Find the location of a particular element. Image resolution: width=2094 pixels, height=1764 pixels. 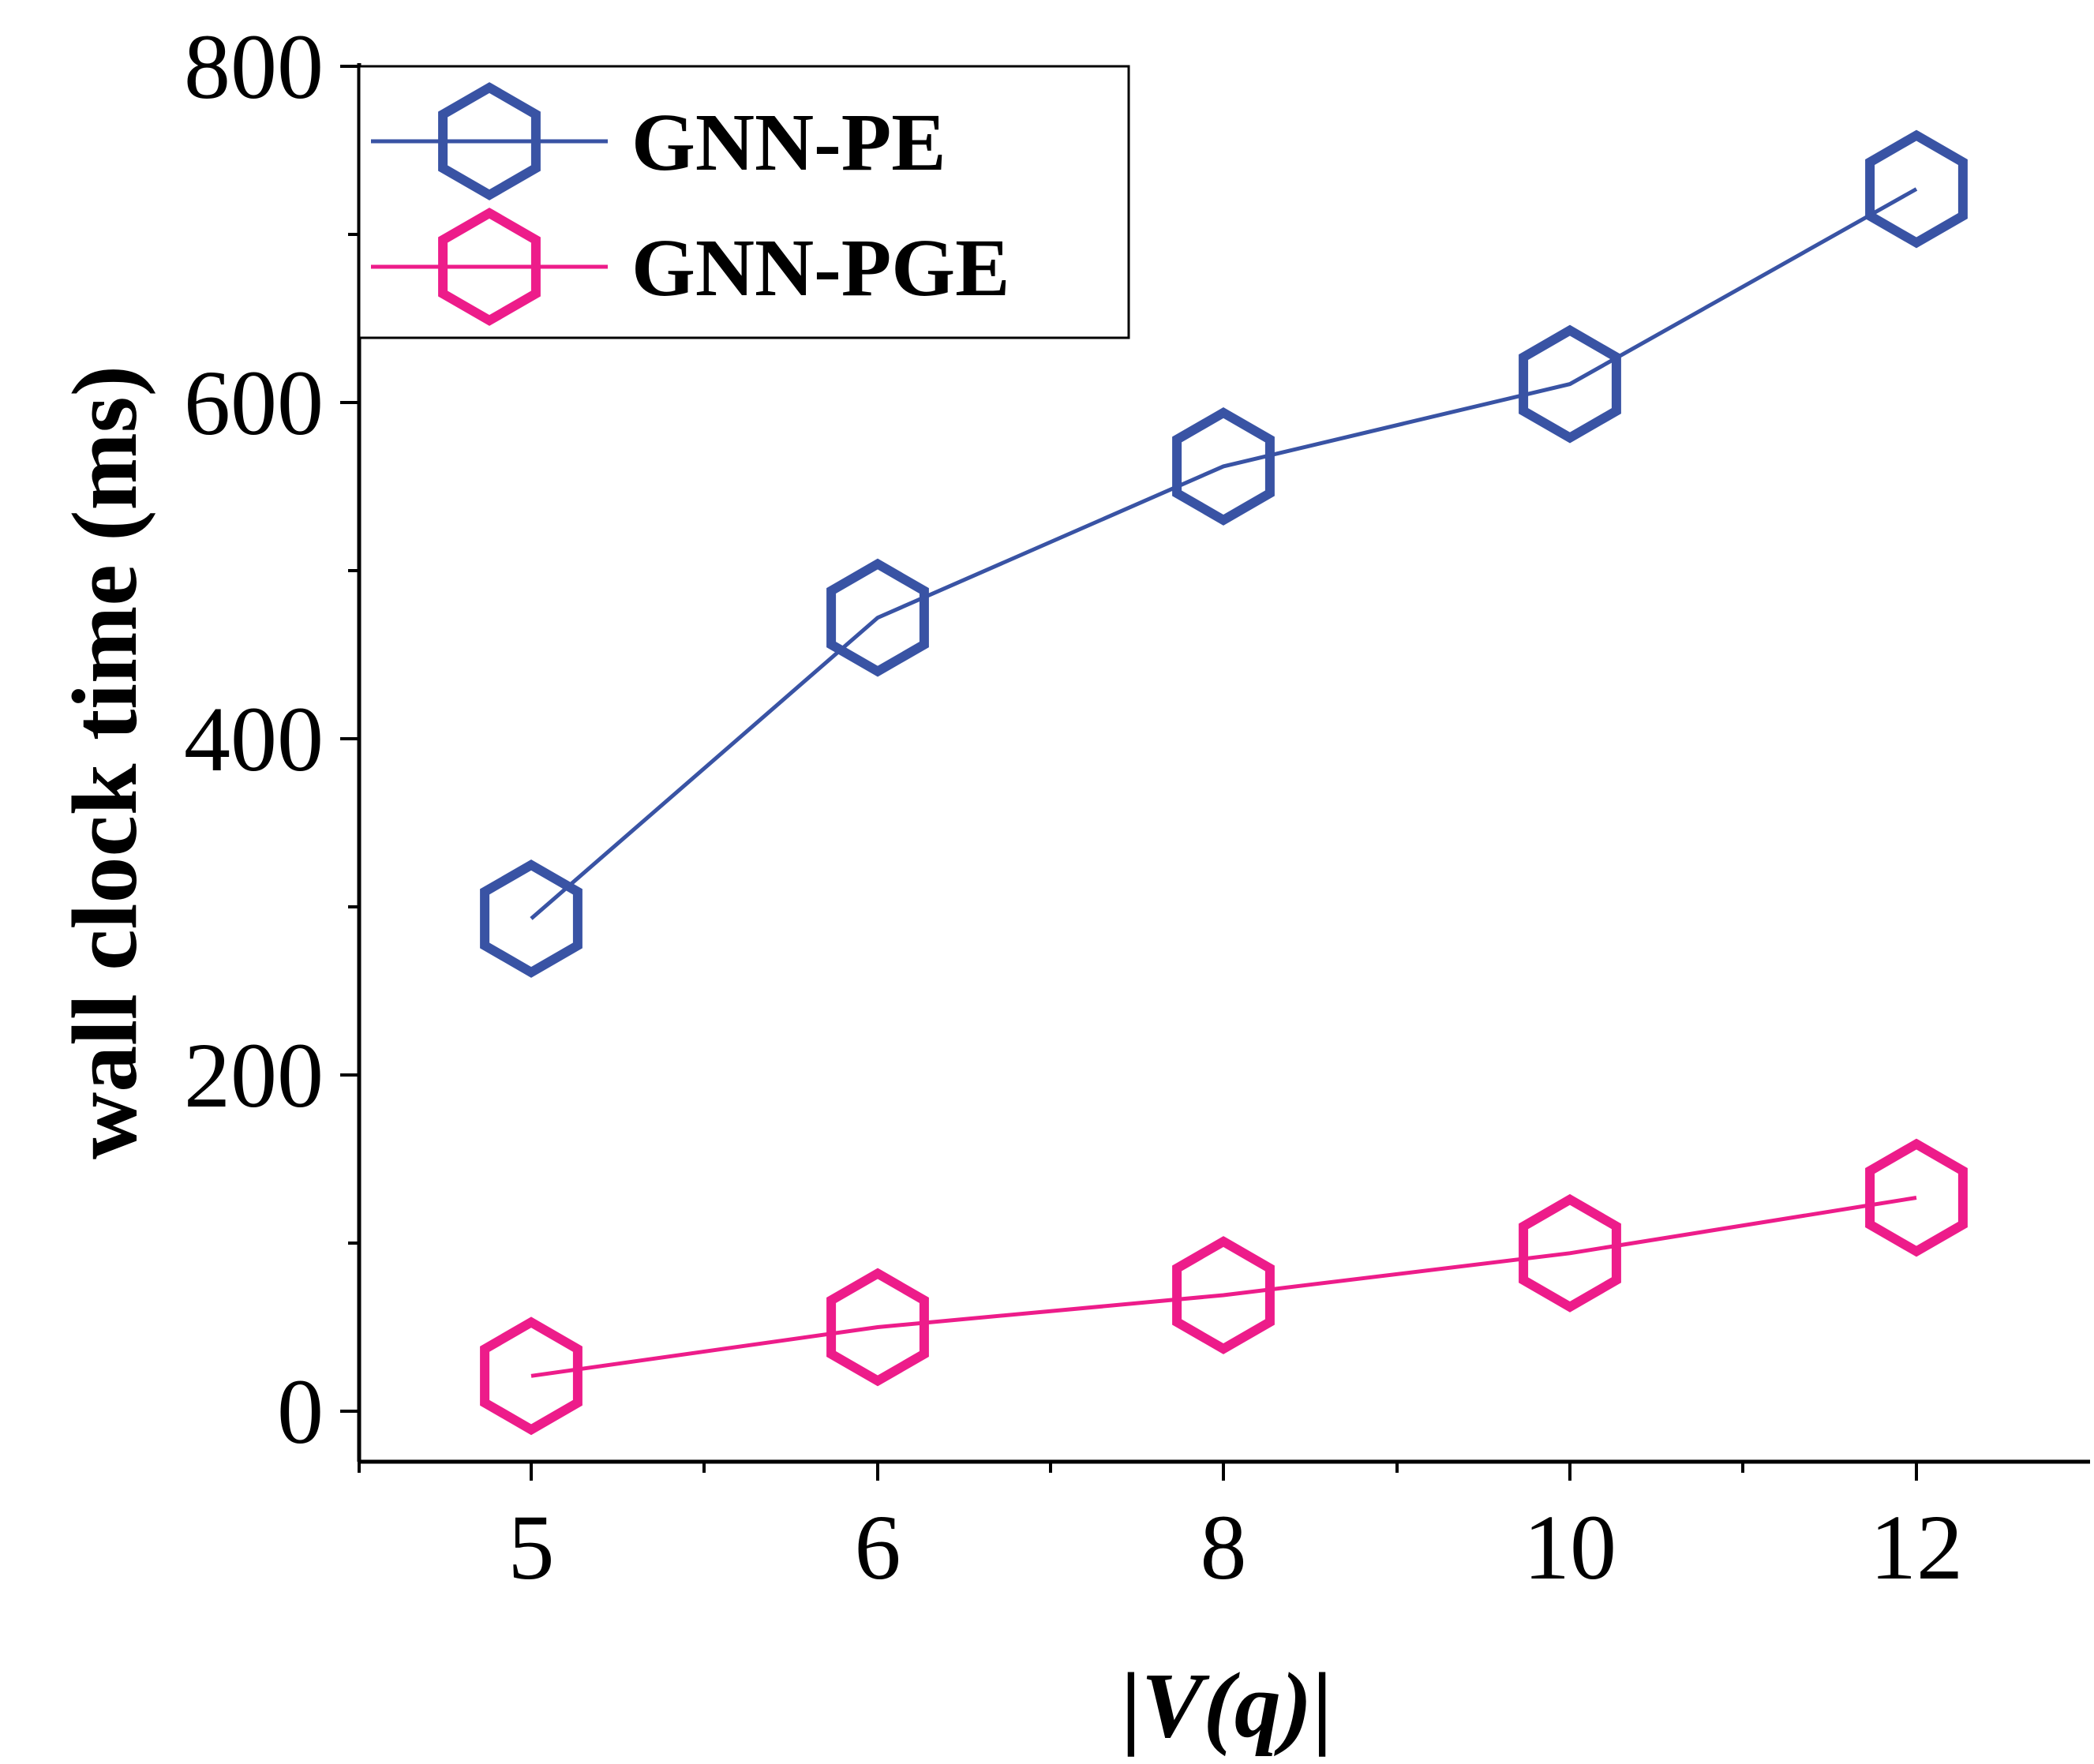

x-tick-label: 8 is located at coordinates (1224, 1547).